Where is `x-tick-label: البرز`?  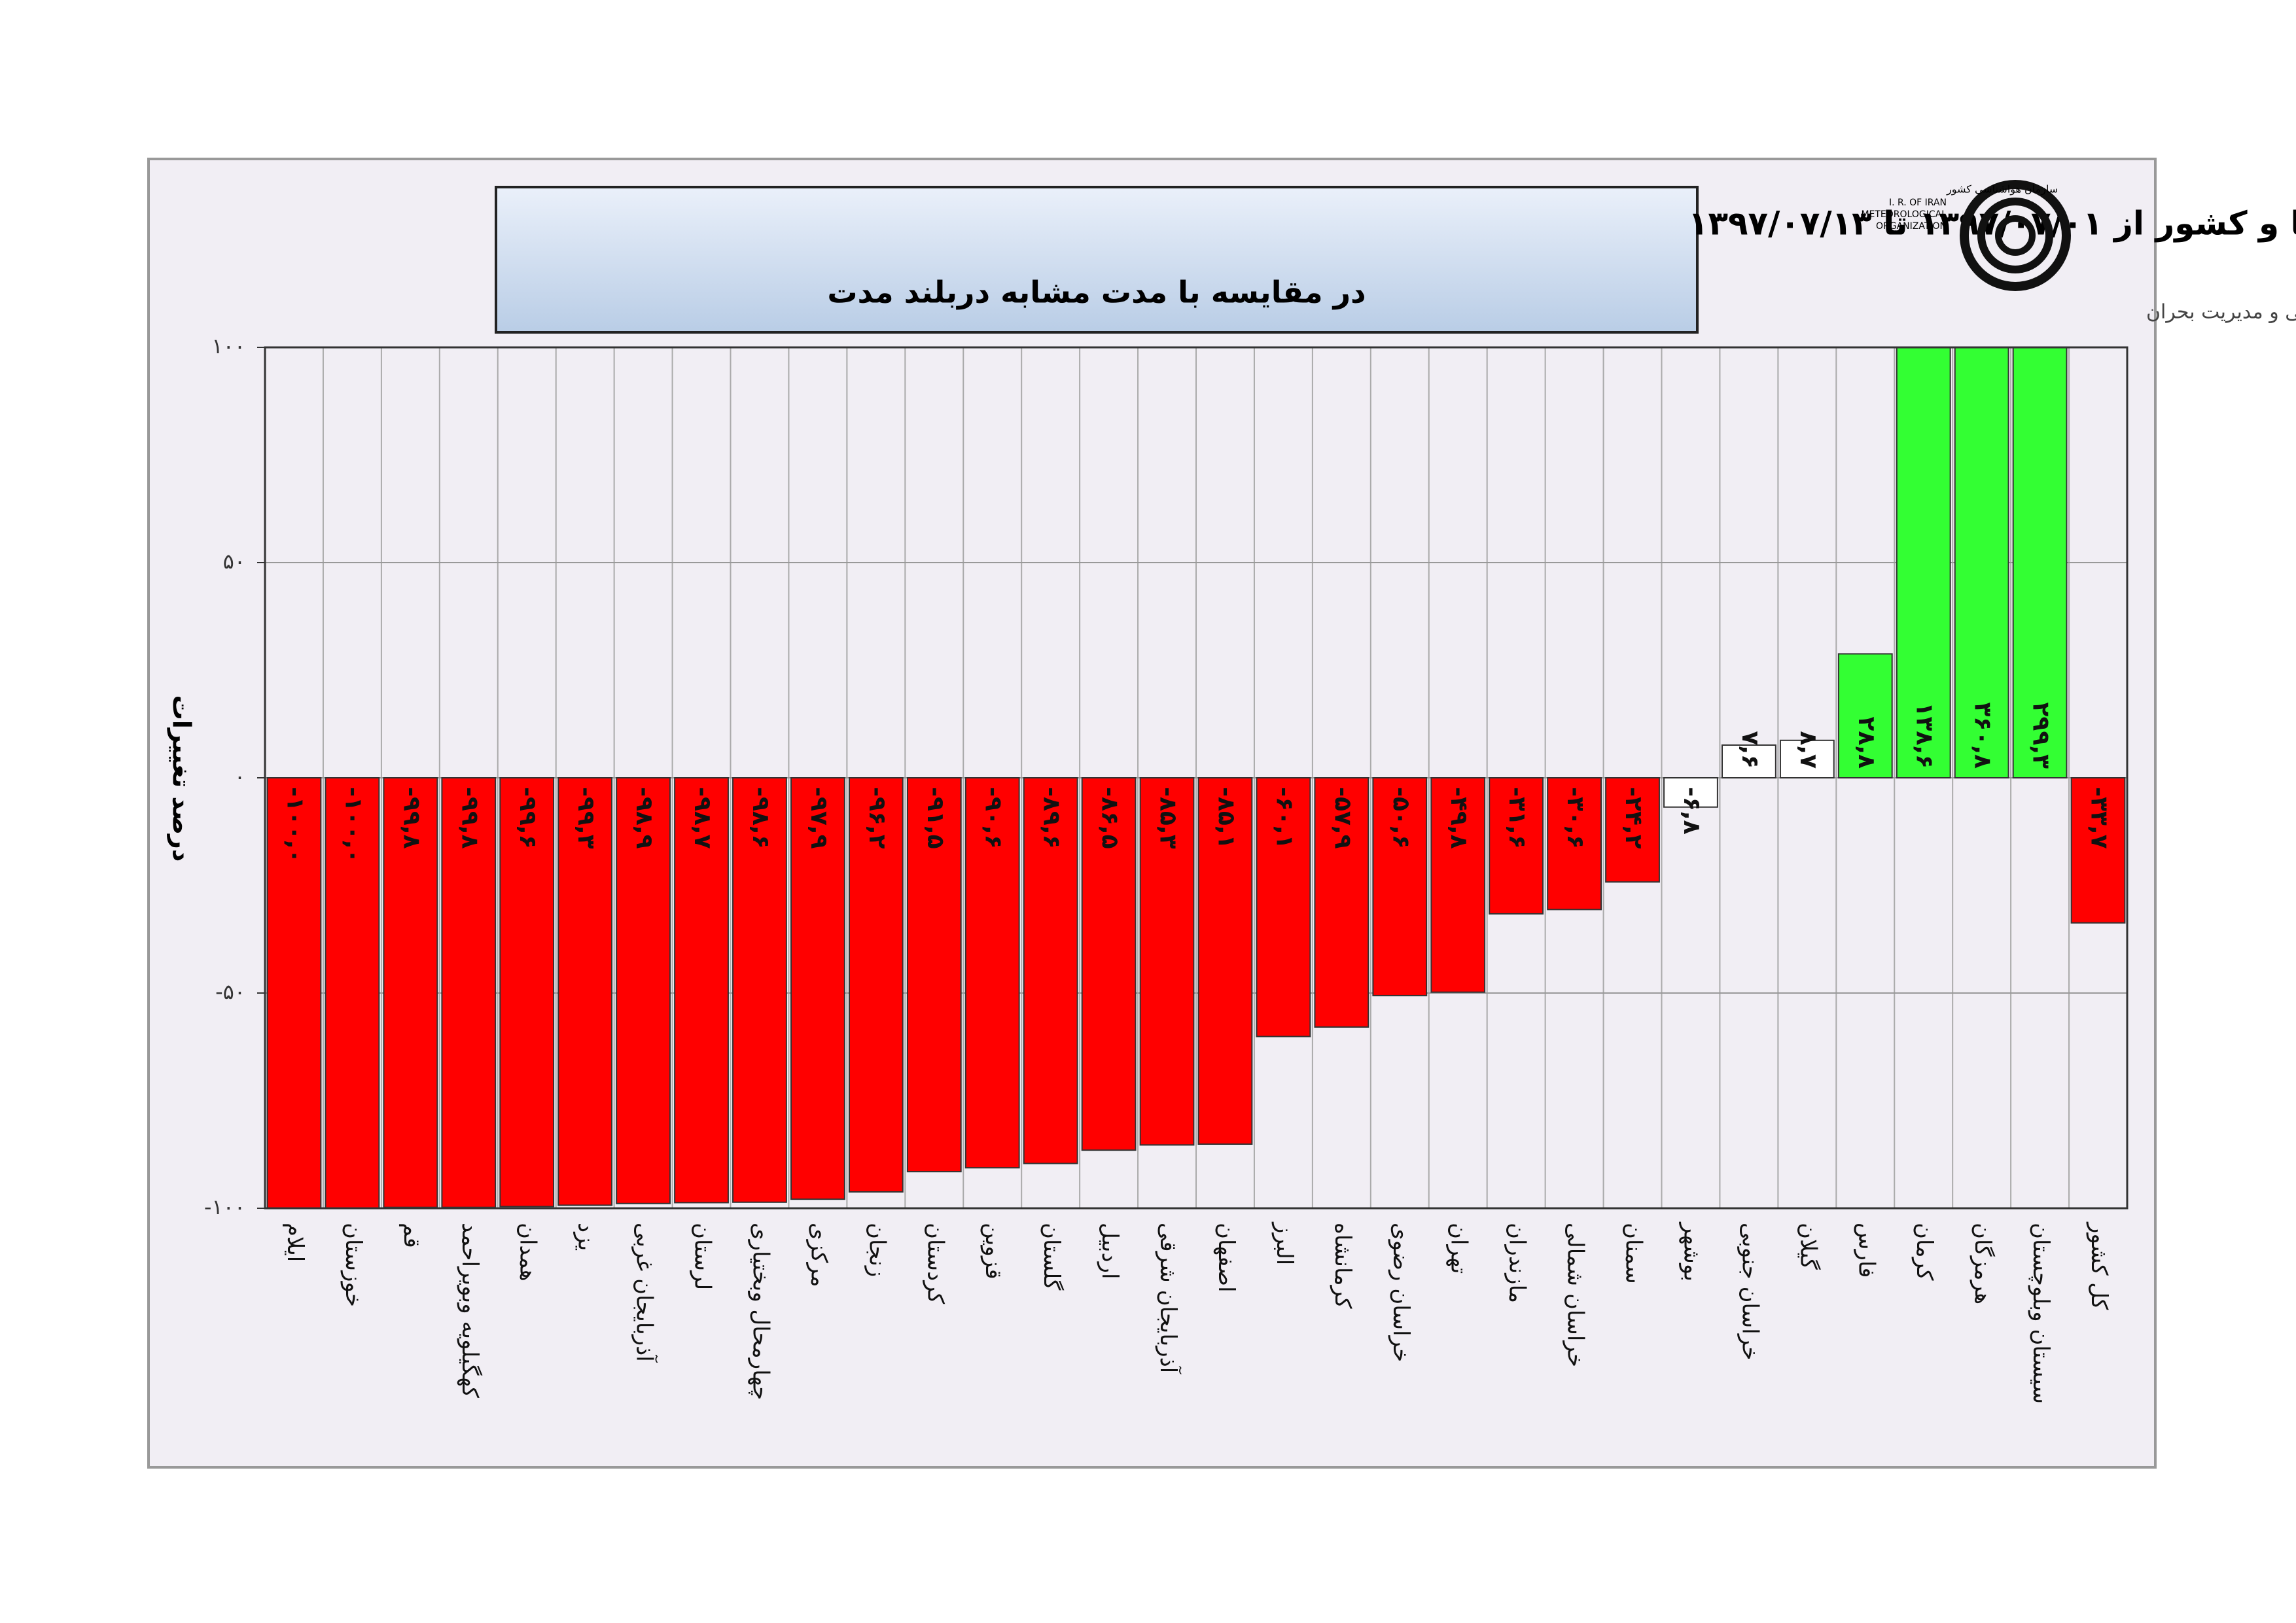
x-tick-label: البرز is located at coordinates (1284, 1243).